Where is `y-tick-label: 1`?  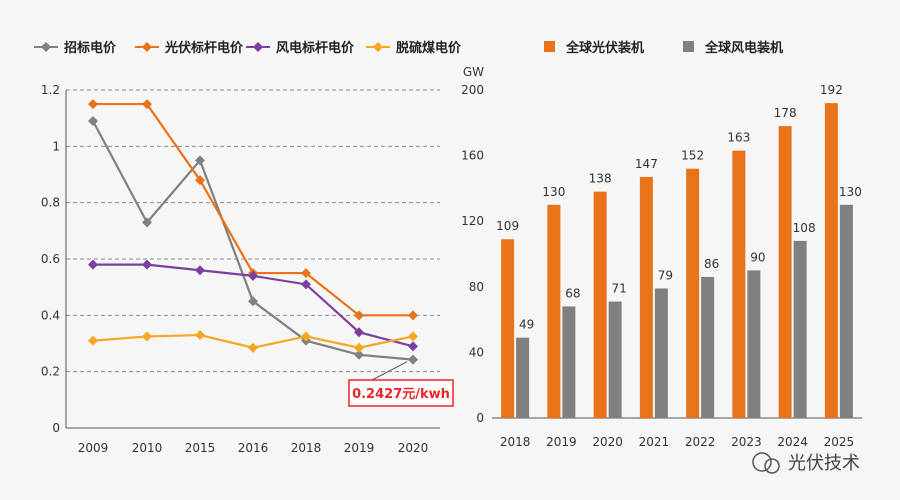 y-tick-label: 1 is located at coordinates (56, 146).